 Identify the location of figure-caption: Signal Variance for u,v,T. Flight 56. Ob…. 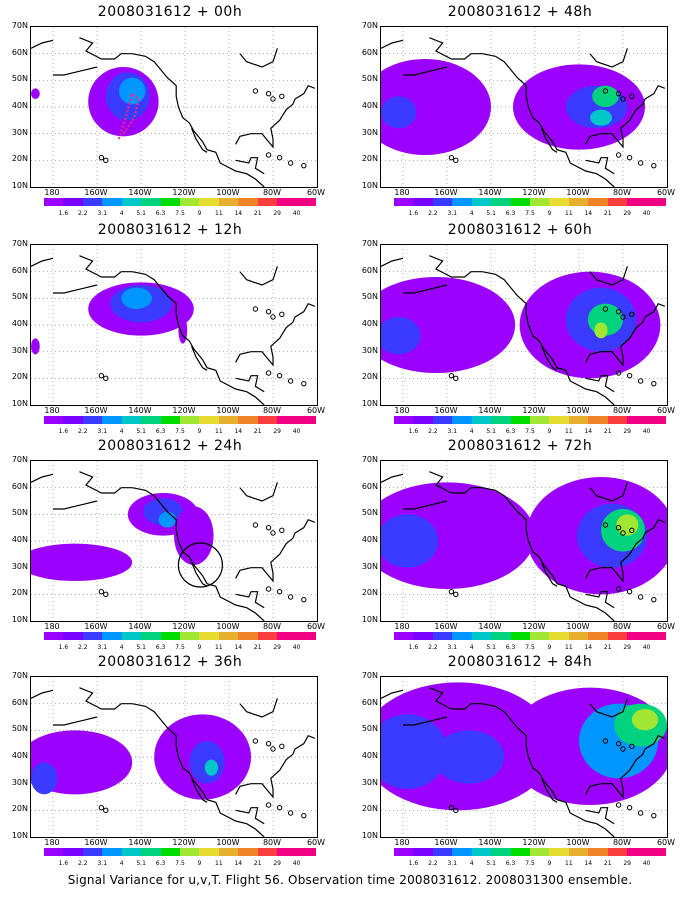
(350, 880).